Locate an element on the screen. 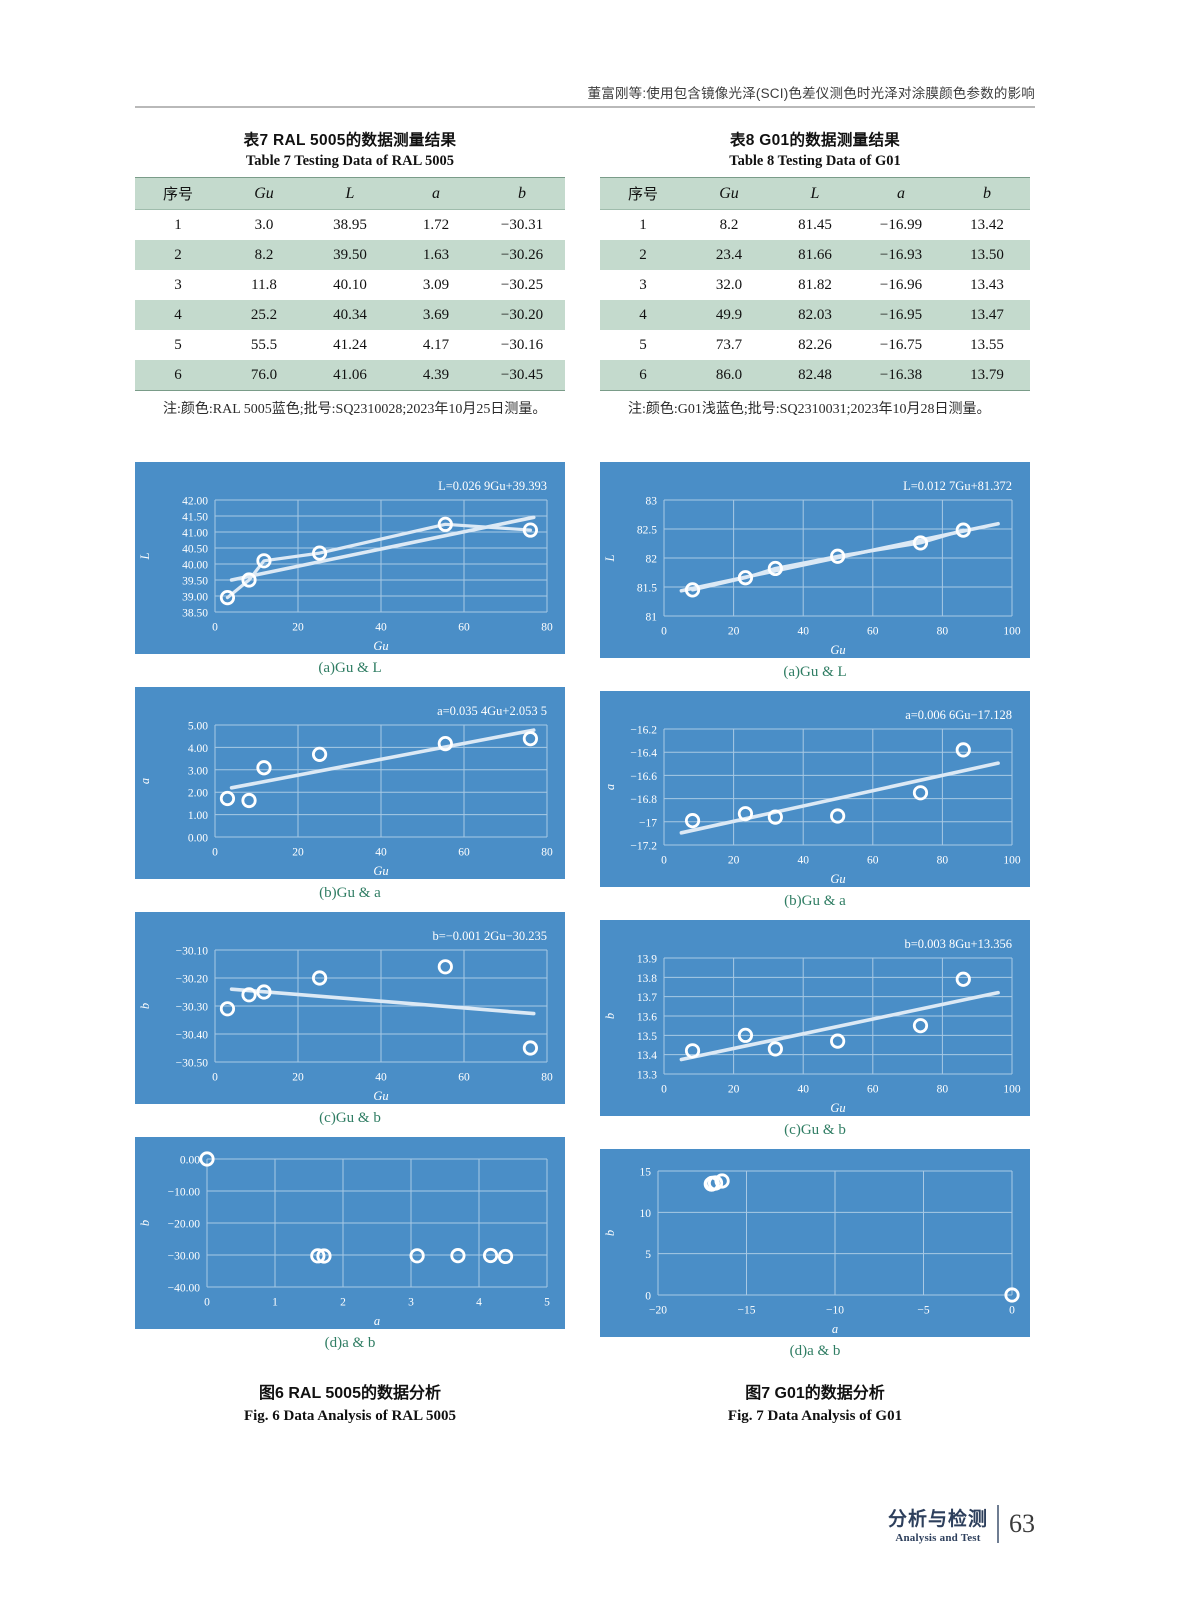 This screenshot has width=1187, height=1600. figure-7-caption-en: Fig. 7 Data Analysis of G01 is located at coordinates (815, 1416).